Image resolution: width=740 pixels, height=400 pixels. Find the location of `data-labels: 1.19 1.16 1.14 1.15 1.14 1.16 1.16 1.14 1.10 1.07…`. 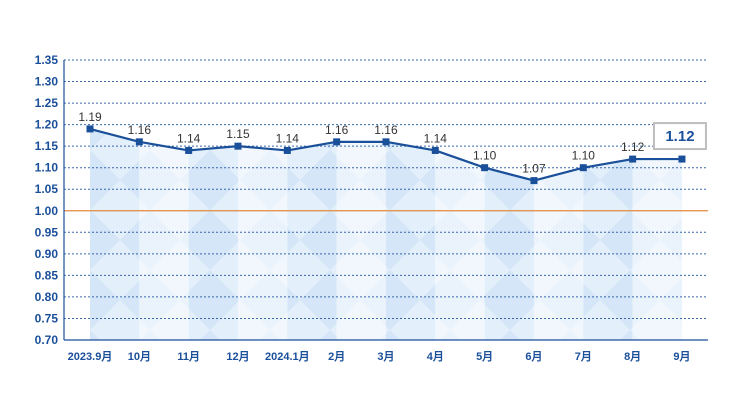

data-labels: 1.19 1.16 1.14 1.15 1.14 1.16 1.16 1.14 1.10 1.07… is located at coordinates (361, 143).